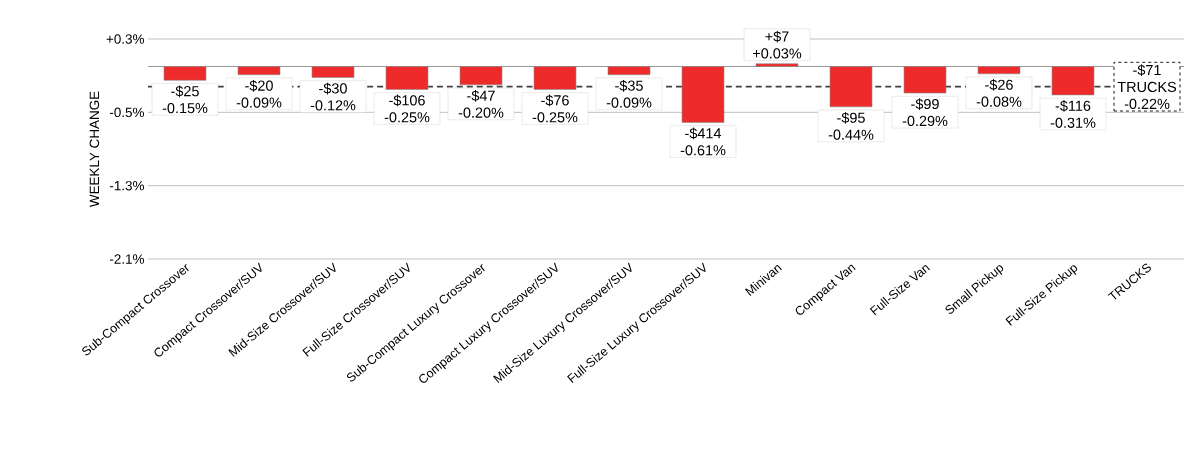 The width and height of the screenshot is (1192, 463). I want to click on data-label: -$35 -0.09%, so click(629, 93).